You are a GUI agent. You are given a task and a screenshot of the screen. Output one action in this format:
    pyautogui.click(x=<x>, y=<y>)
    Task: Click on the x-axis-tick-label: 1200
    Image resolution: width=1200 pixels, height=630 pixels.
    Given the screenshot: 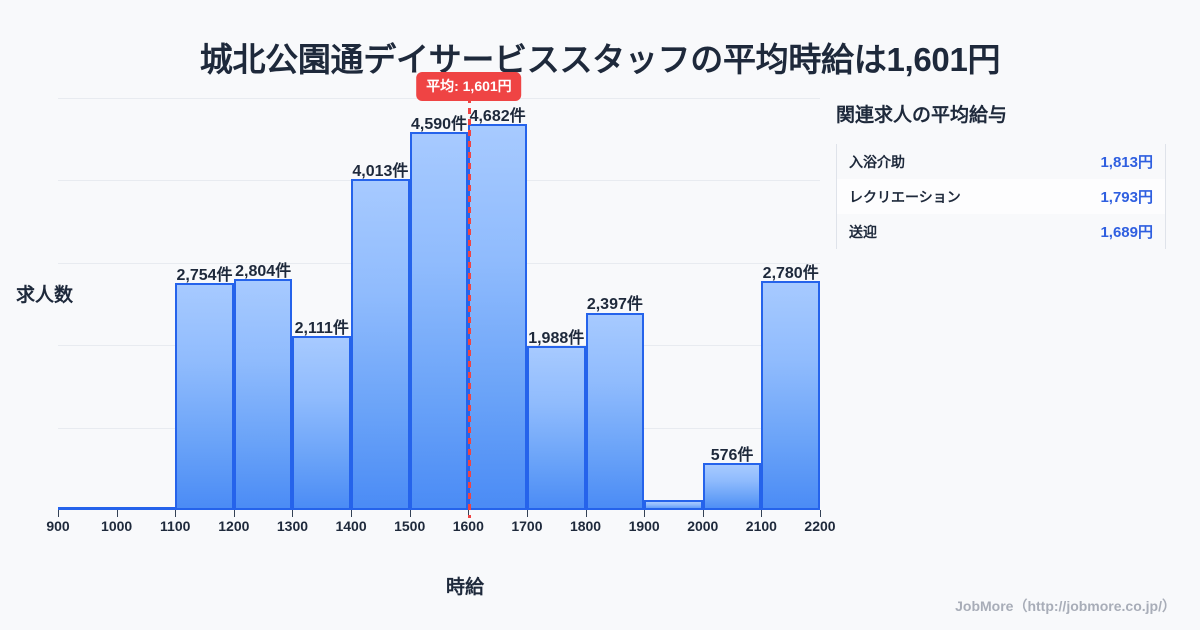 What is the action you would take?
    pyautogui.click(x=234, y=526)
    